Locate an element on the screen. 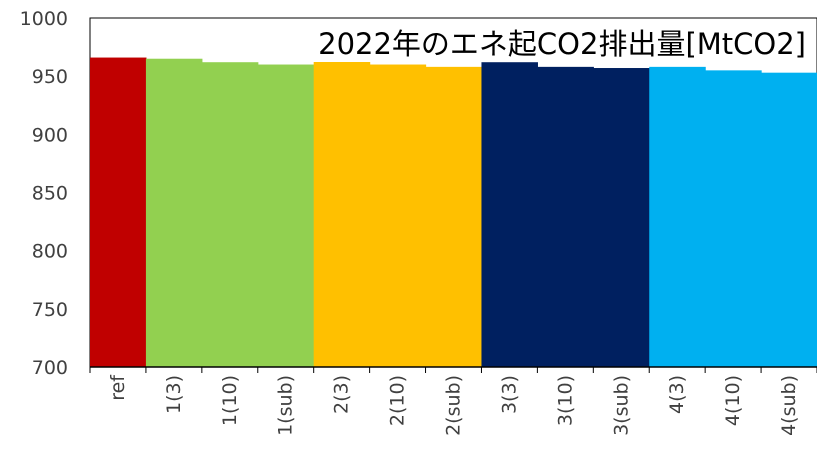 This screenshot has width=817, height=453. y-tick-label: 750 is located at coordinates (50, 310).